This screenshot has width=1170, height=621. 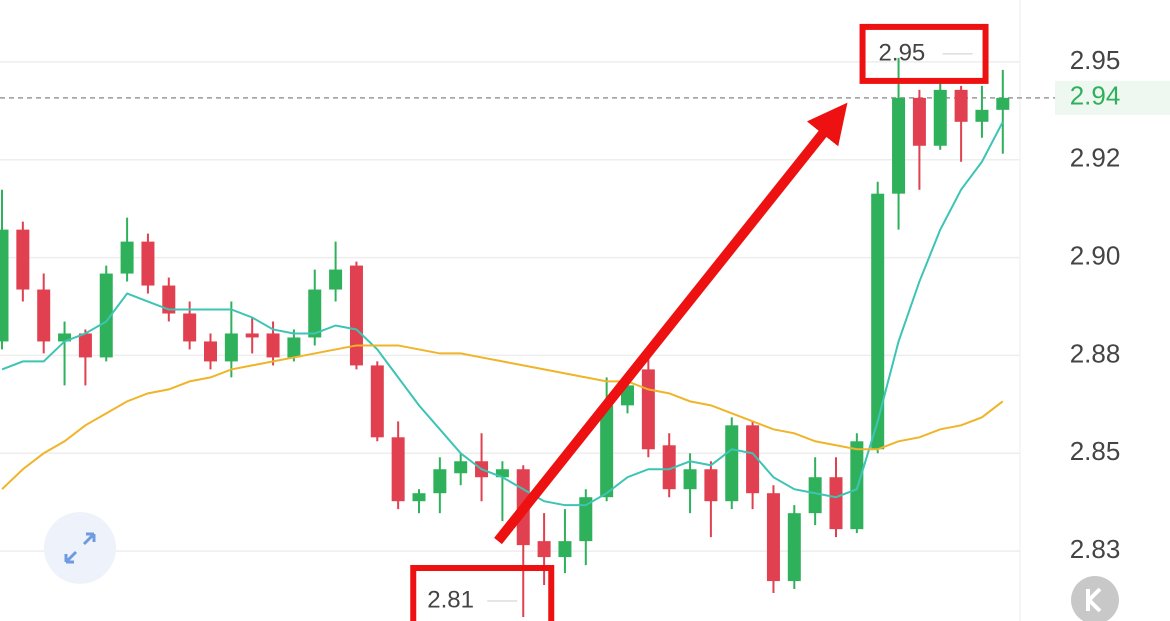 What do you see at coordinates (1095, 158) in the screenshot?
I see `y-tick-label: 2.92` at bounding box center [1095, 158].